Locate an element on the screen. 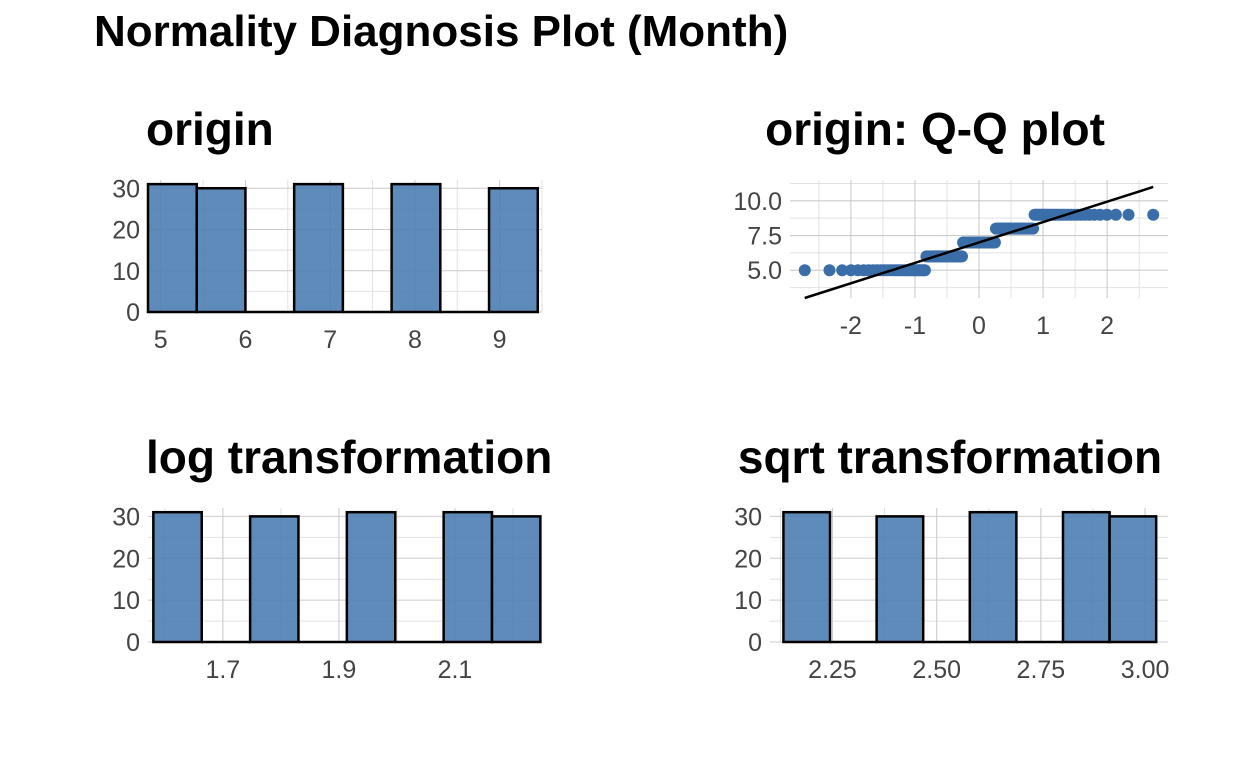 The width and height of the screenshot is (1248, 768). figure-title: Normality Diagnosis Plot (Month) is located at coordinates (441, 31).